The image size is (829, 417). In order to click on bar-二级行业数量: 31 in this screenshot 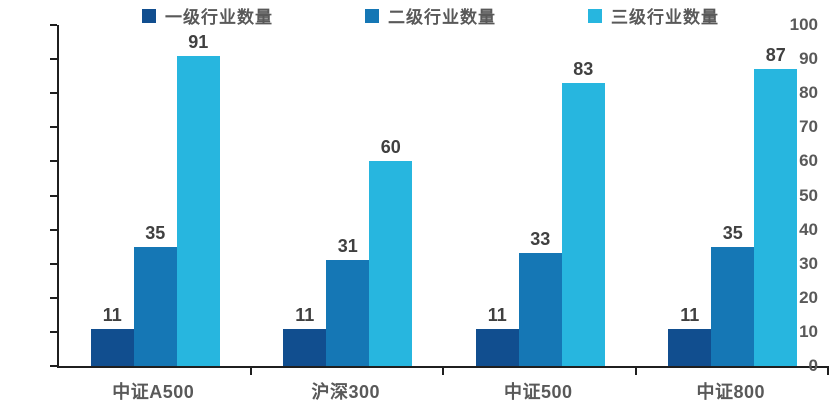, I will do `click(348, 301)`.